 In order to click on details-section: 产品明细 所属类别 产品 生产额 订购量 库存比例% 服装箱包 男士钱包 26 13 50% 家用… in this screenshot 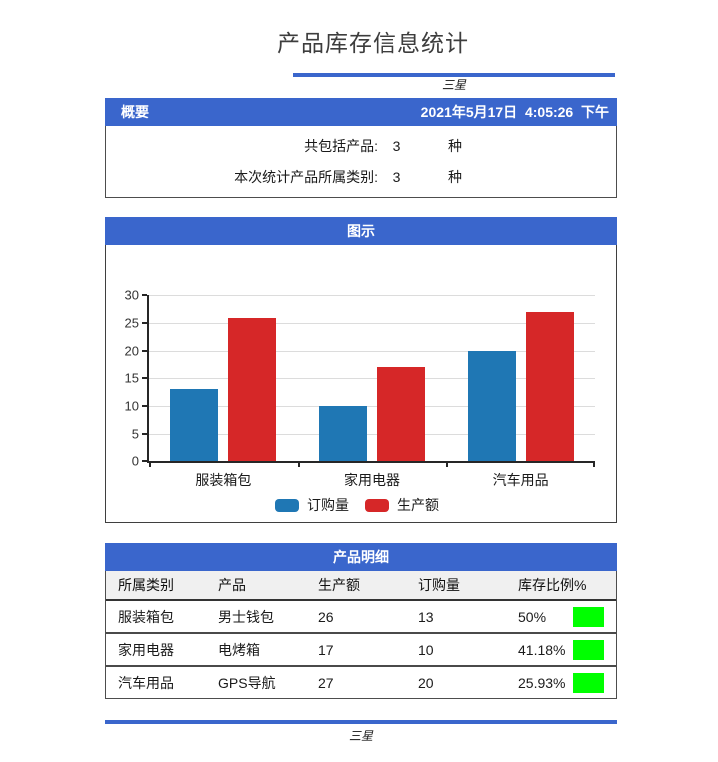, I will do `click(361, 621)`.